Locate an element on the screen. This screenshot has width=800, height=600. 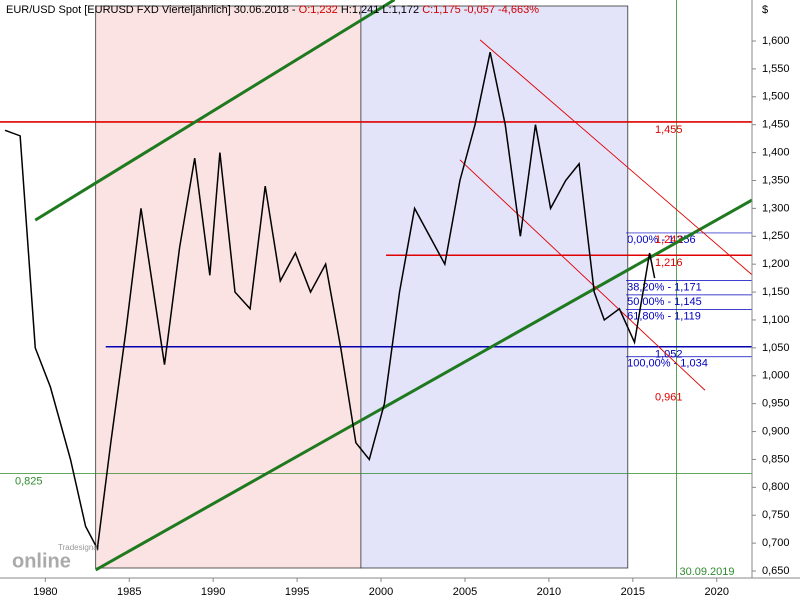
y-tick-label: 1,000 is located at coordinates (776, 376).